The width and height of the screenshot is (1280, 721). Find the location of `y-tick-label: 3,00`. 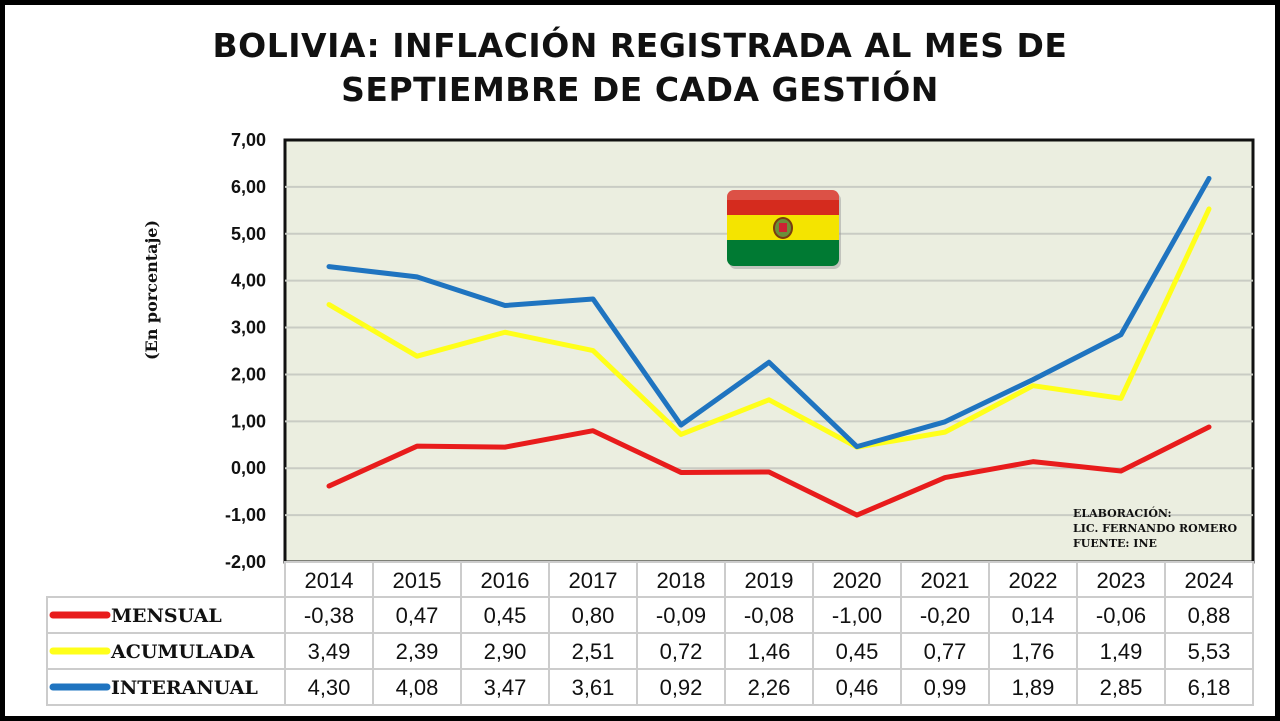

y-tick-label: 3,00 is located at coordinates (248, 328).